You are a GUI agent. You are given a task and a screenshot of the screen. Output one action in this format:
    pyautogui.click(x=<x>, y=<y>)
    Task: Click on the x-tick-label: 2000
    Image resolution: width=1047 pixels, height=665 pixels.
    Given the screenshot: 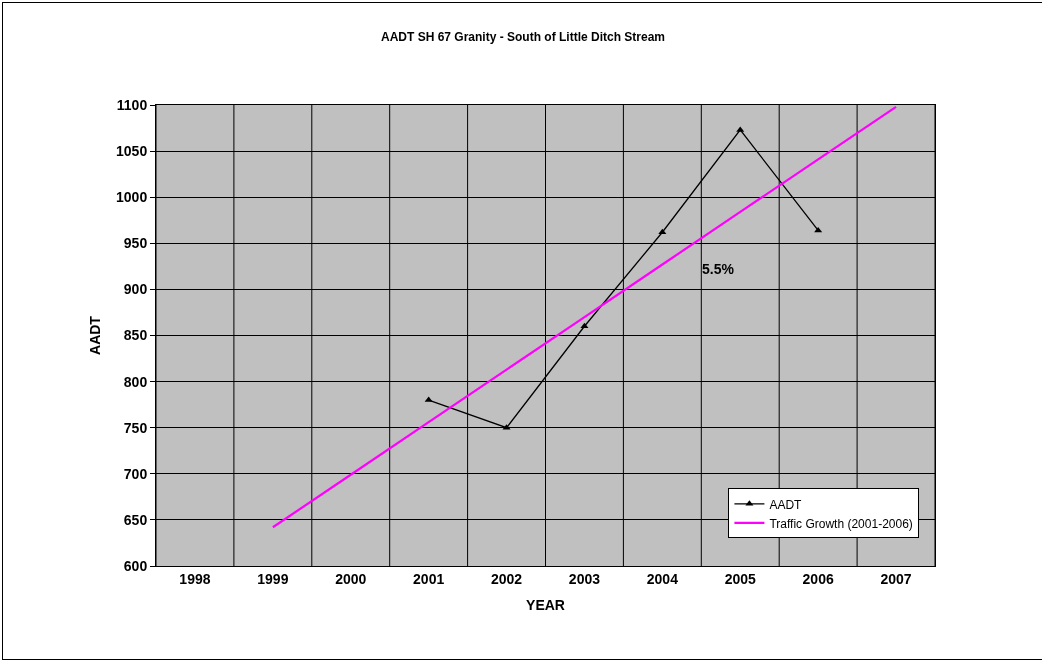 What is the action you would take?
    pyautogui.click(x=351, y=578)
    